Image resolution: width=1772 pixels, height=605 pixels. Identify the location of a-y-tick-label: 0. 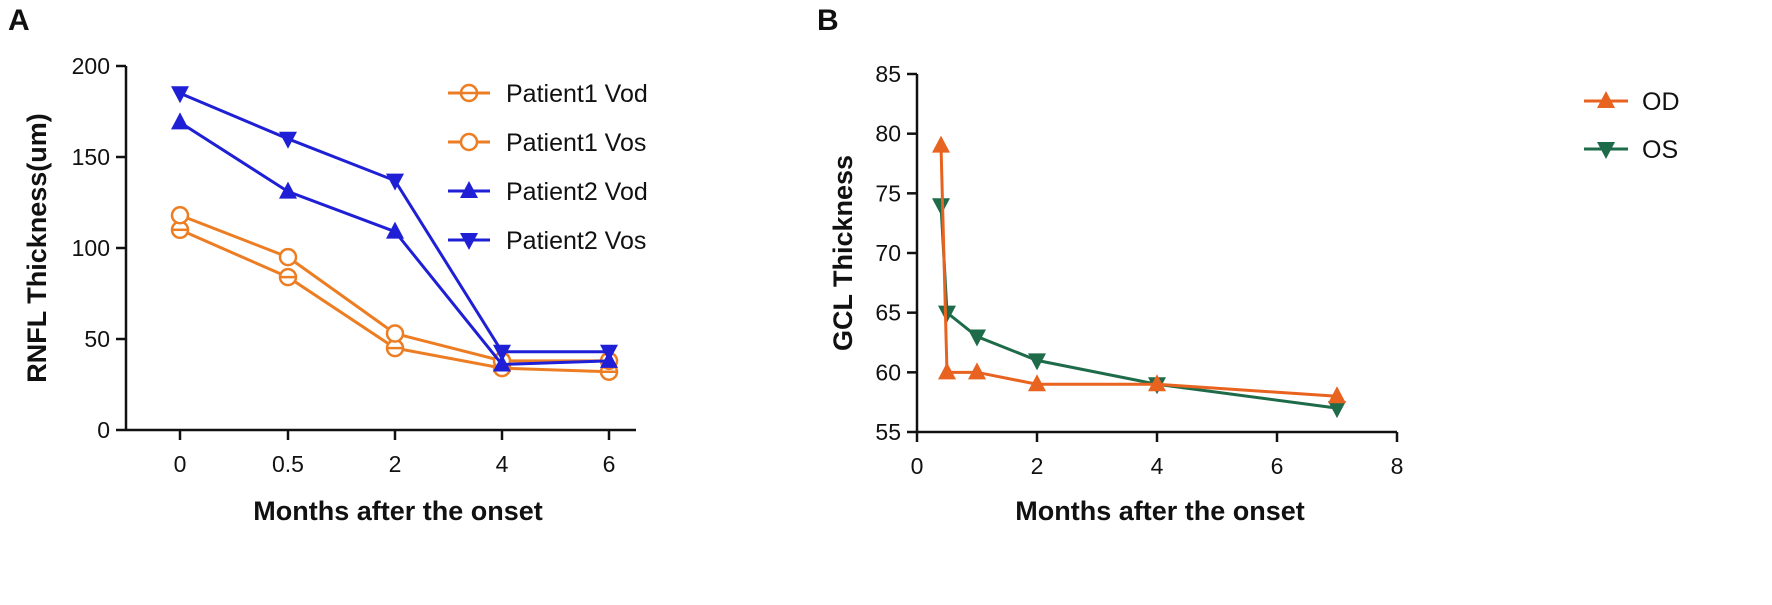
(103, 430).